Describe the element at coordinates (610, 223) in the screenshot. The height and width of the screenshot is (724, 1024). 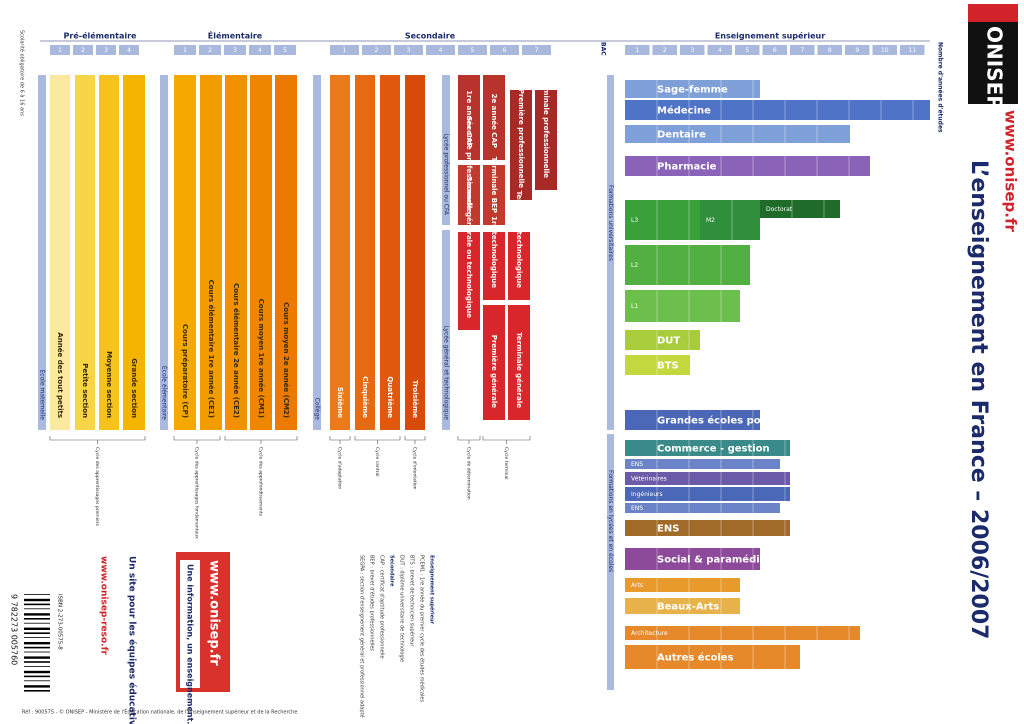
I see `branch-label: Formations universitaires` at that location.